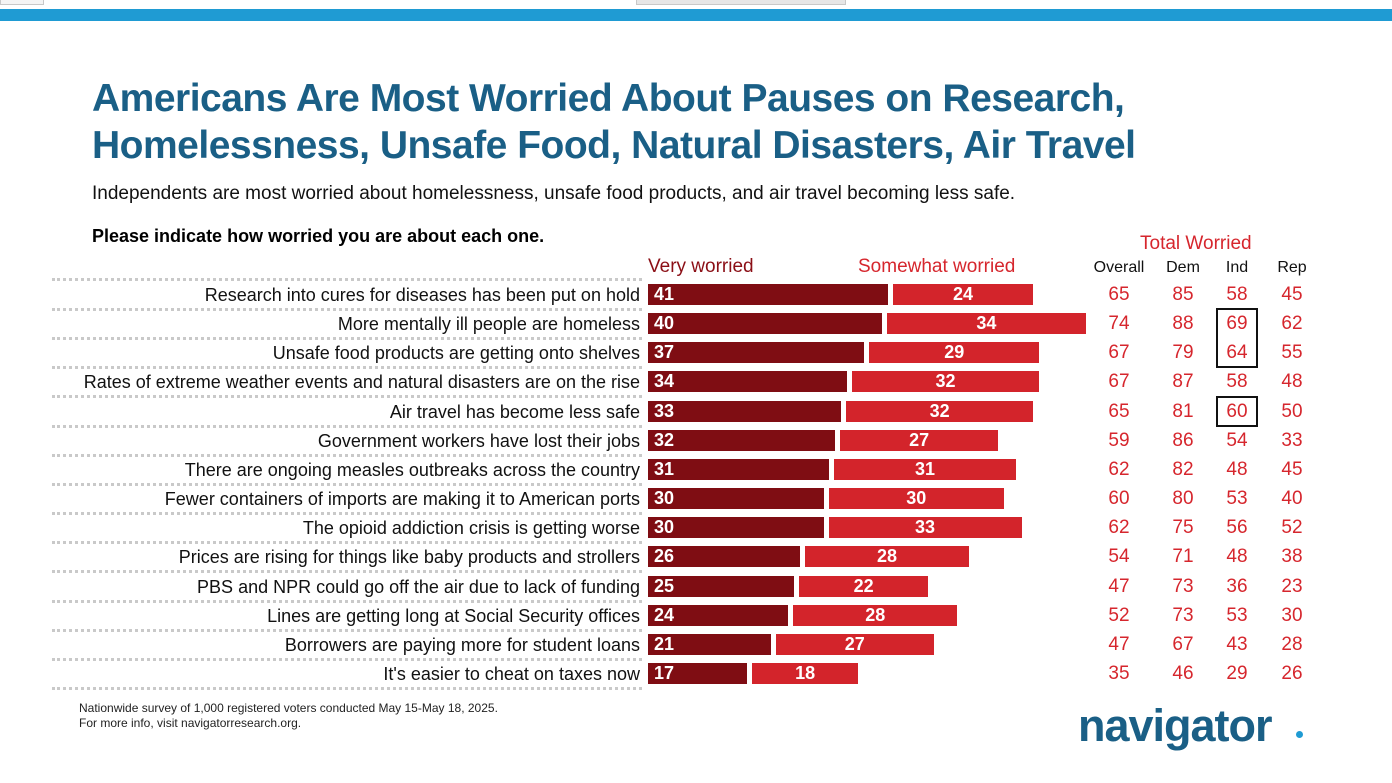  Describe the element at coordinates (664, 323) in the screenshot. I see `data-label-very: 40` at that location.